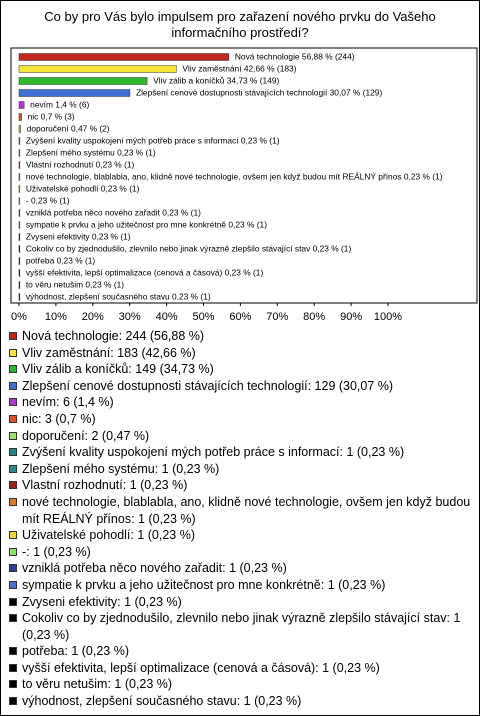 The image size is (480, 716). I want to click on data-label: Uživatelské pohodlí 0,23 % (1), so click(83, 189).